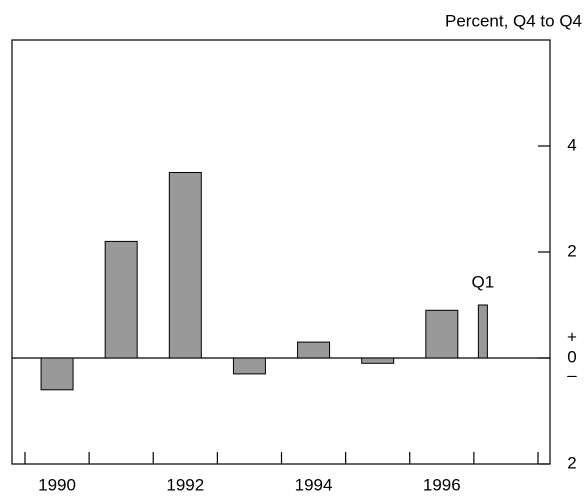  I want to click on y-tick-label: 0, so click(571, 356).